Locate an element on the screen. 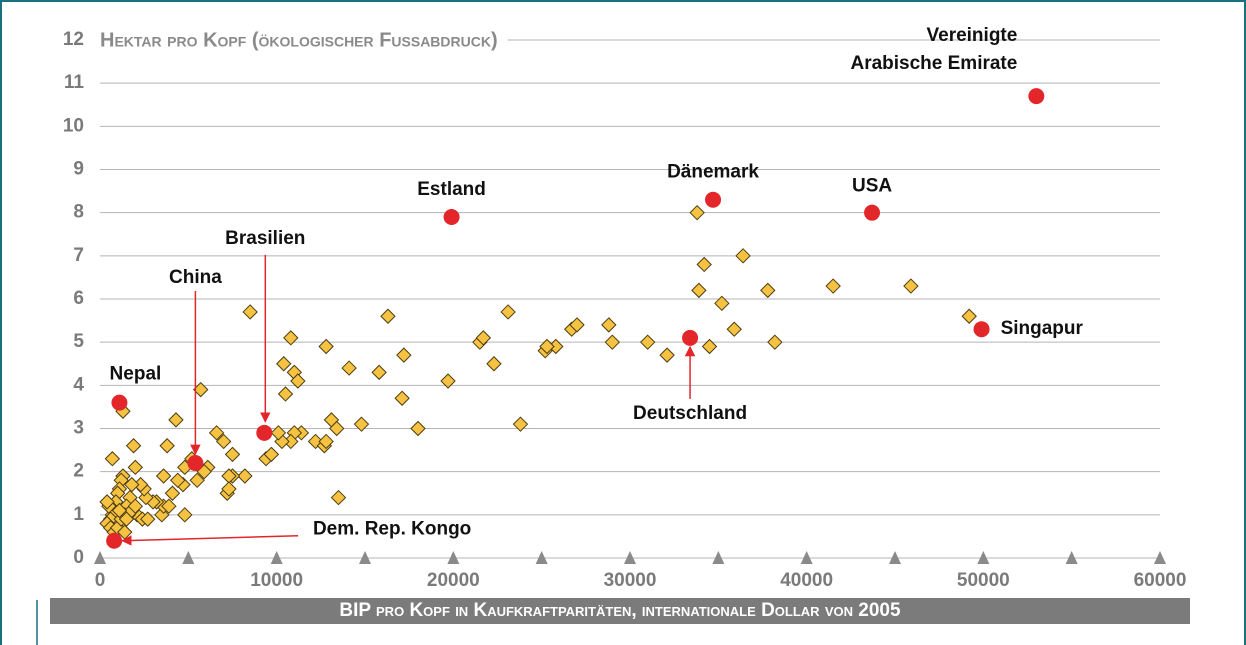 The height and width of the screenshot is (645, 1246). y-tick-label: 4 is located at coordinates (78, 384).